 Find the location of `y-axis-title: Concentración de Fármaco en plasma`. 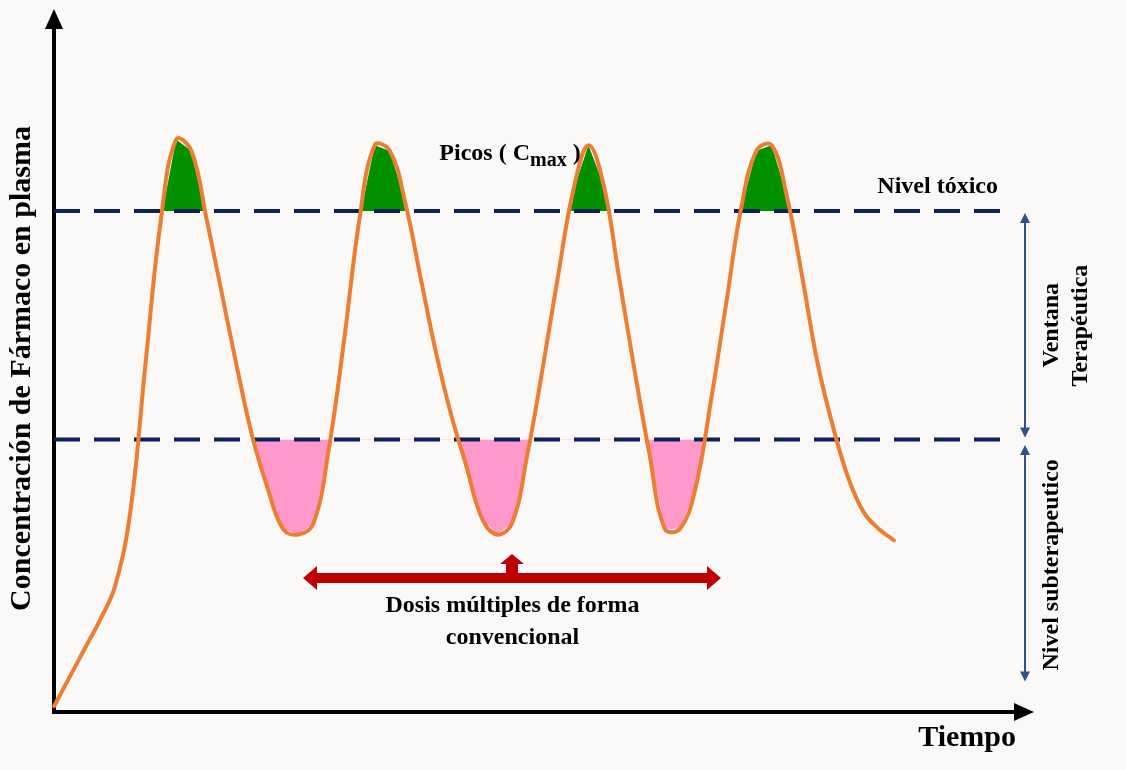

y-axis-title: Concentración de Fármaco en plasma is located at coordinates (19, 368).